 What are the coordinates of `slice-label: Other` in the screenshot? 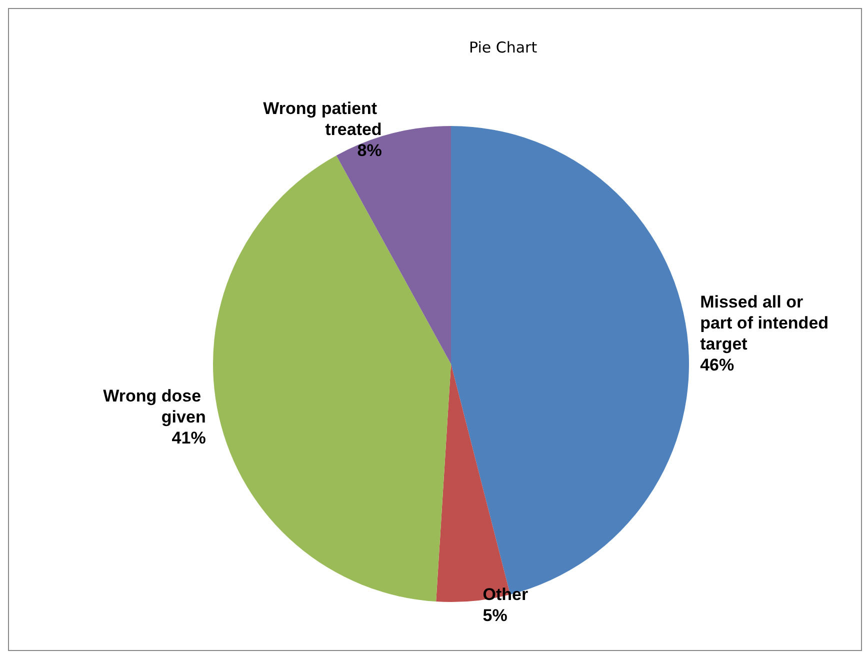 It's located at (505, 594).